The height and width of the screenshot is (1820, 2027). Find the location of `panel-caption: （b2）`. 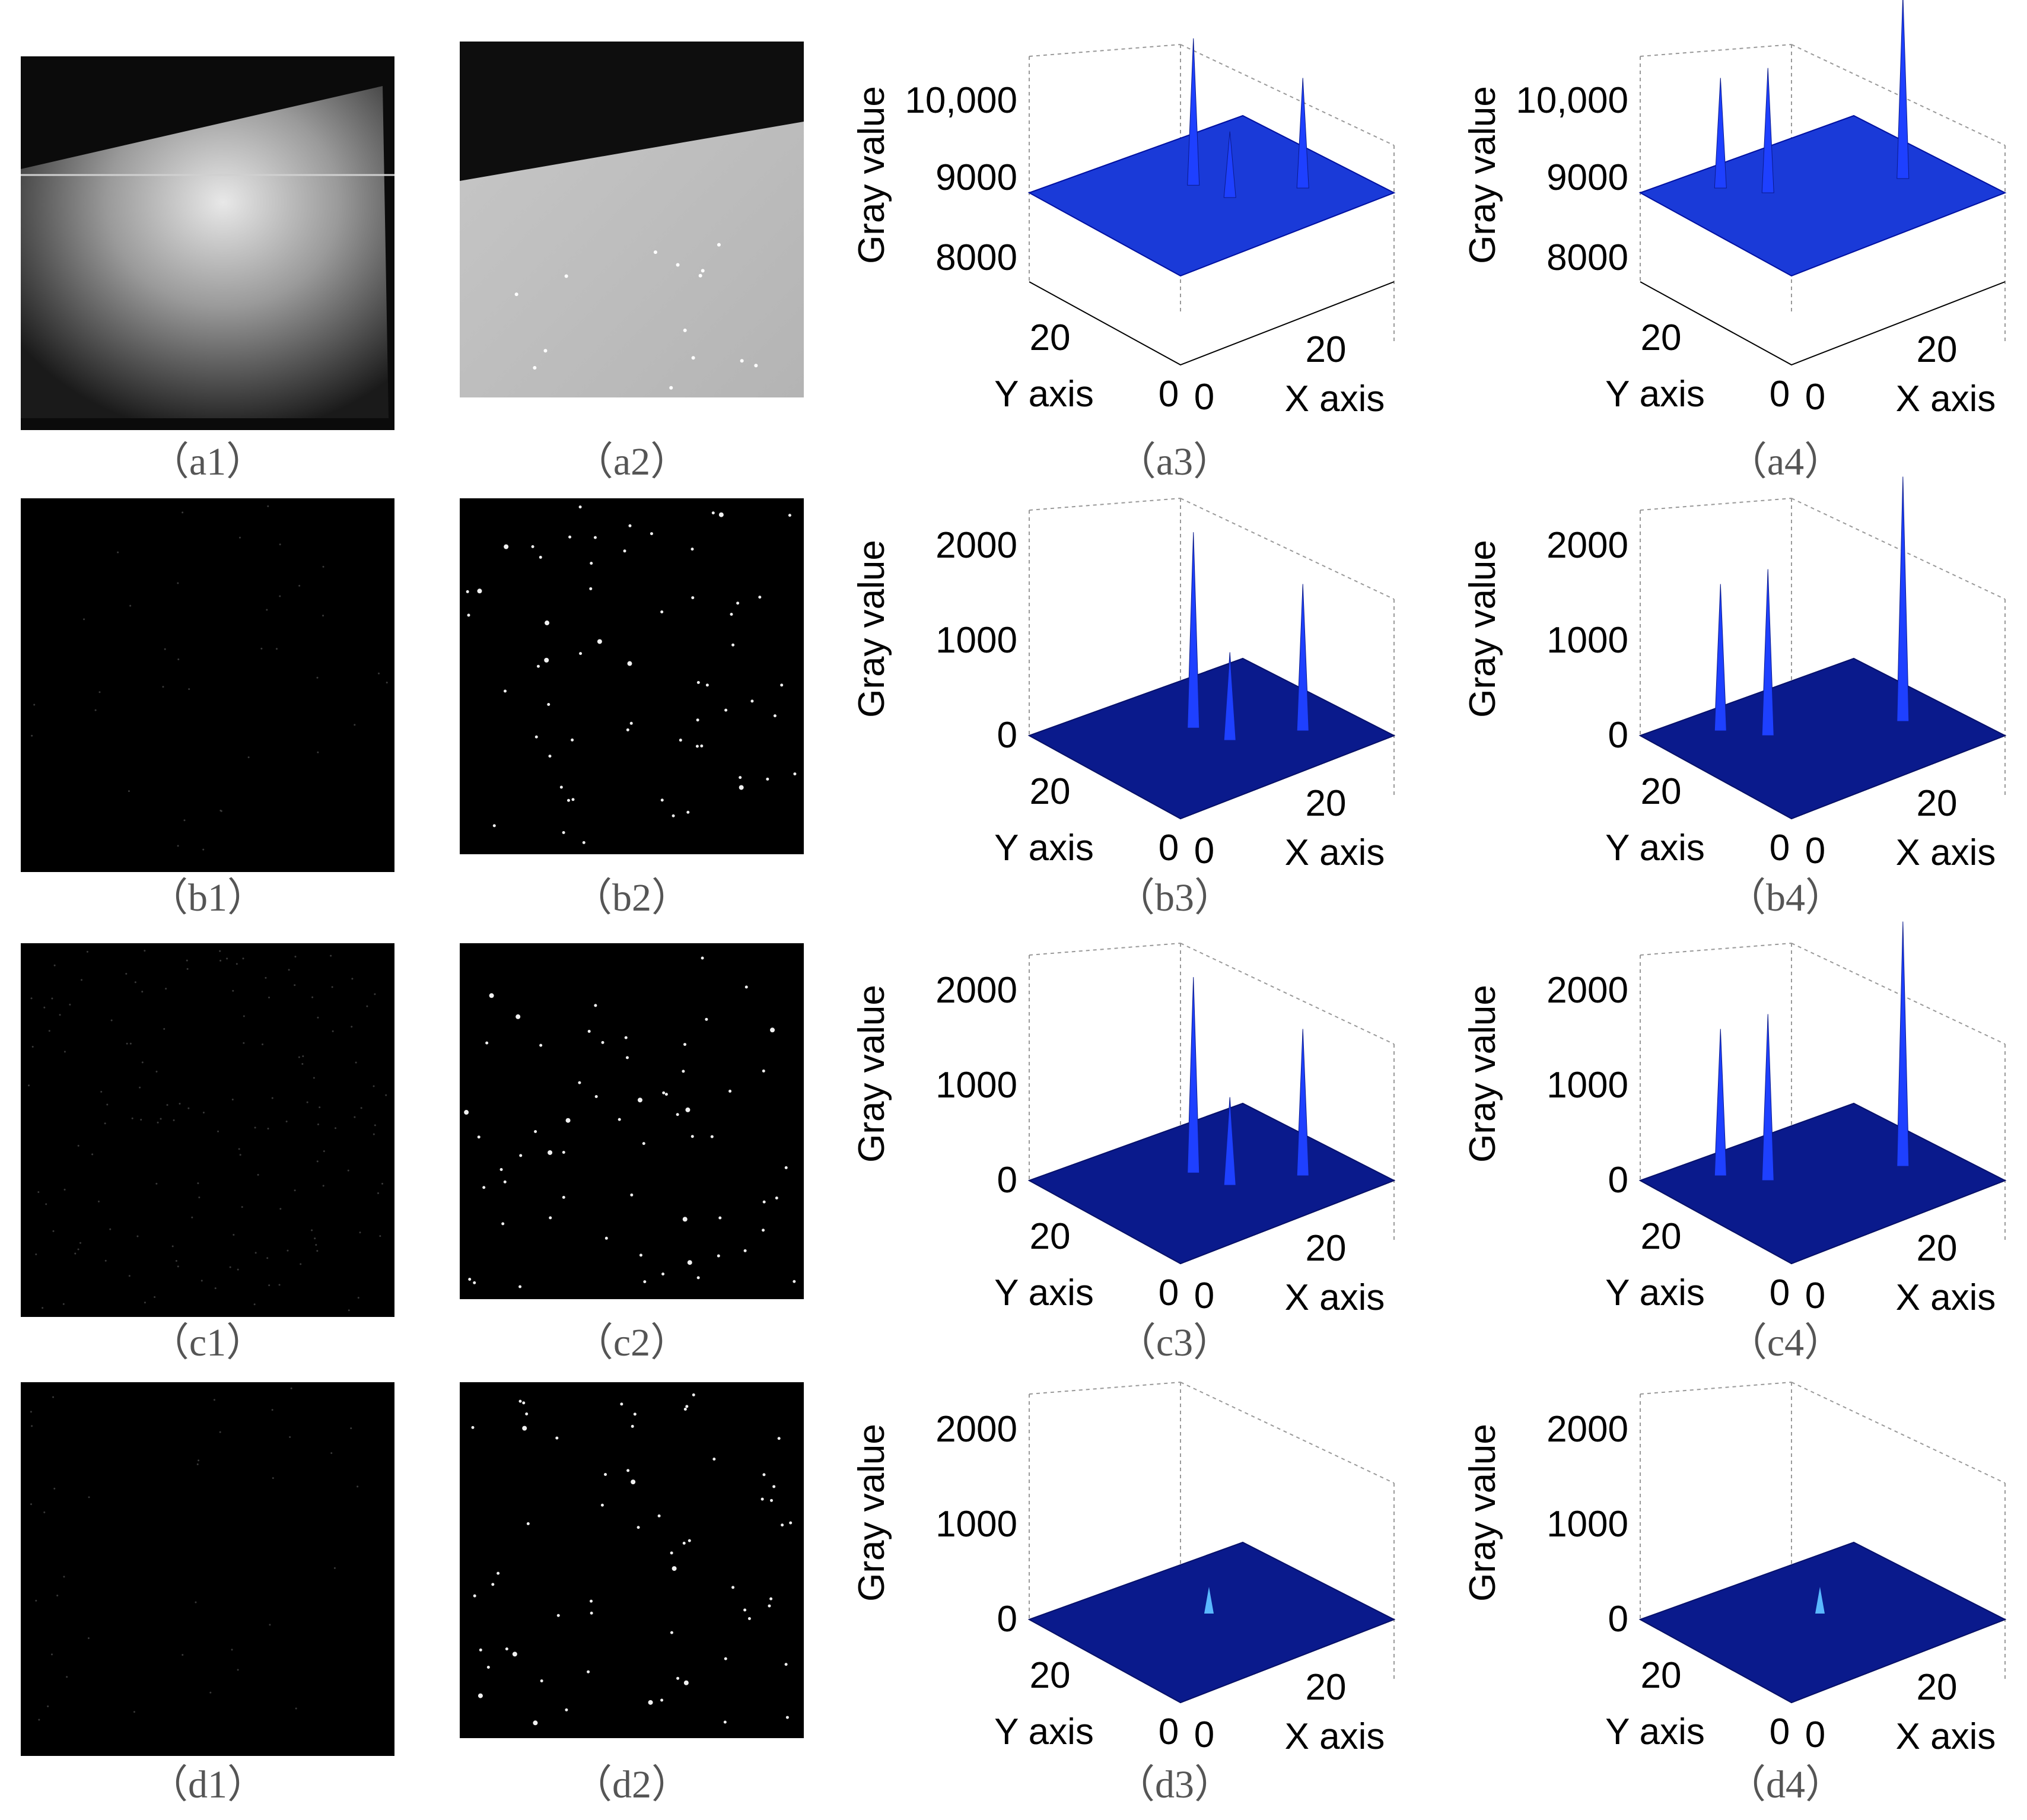

panel-caption: （b2） is located at coordinates (631, 897).